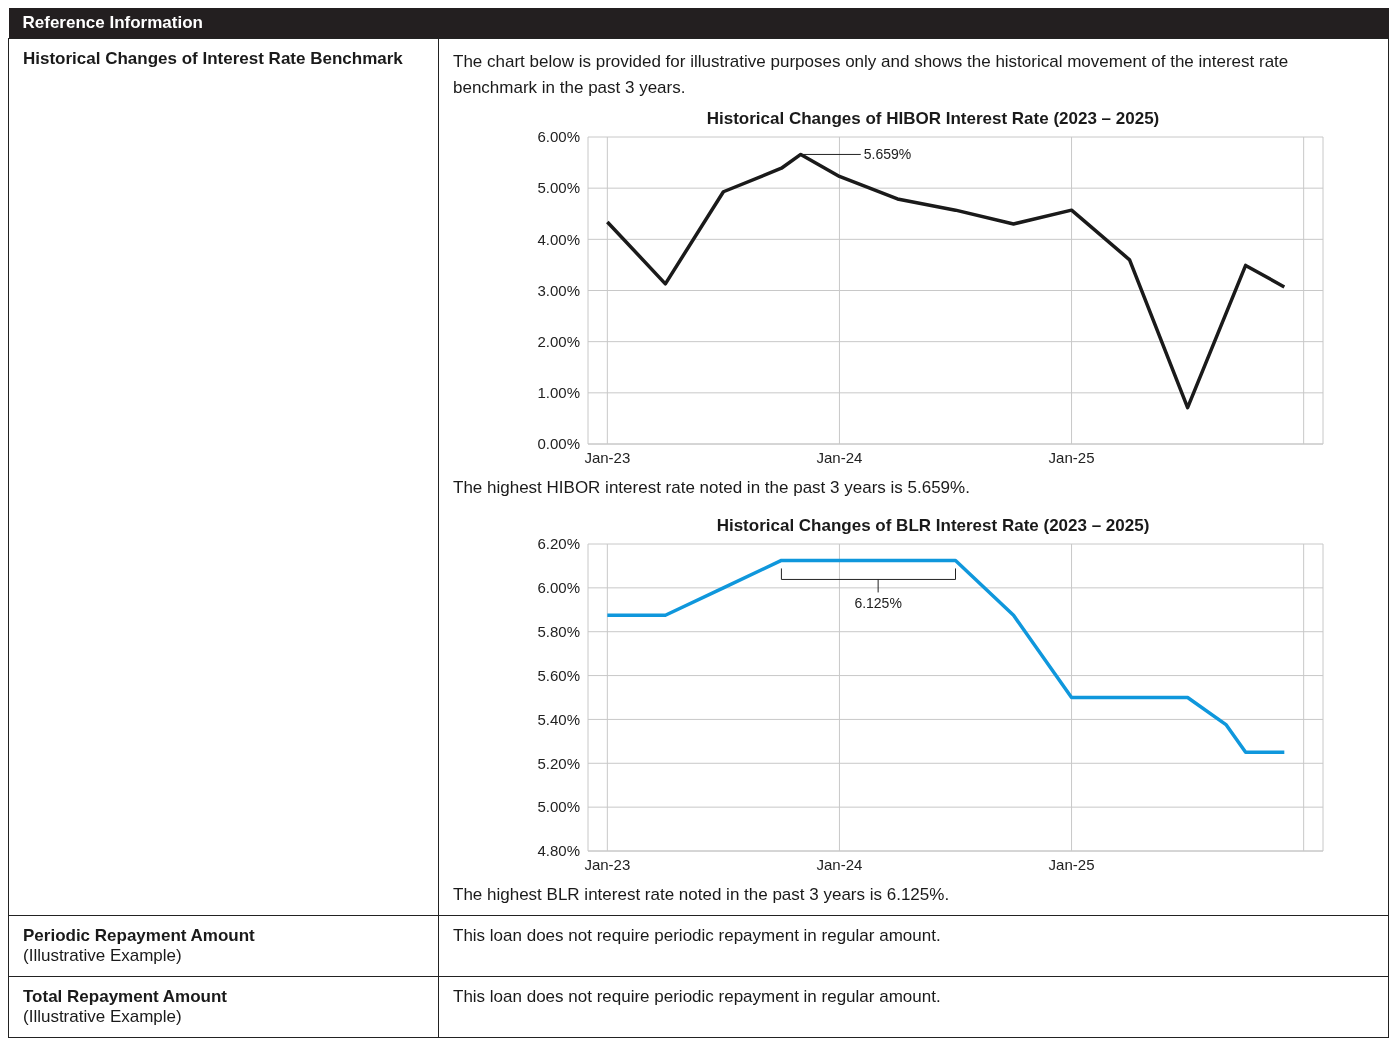  Describe the element at coordinates (558, 851) in the screenshot. I see `y-tick-label: 4.80%` at that location.